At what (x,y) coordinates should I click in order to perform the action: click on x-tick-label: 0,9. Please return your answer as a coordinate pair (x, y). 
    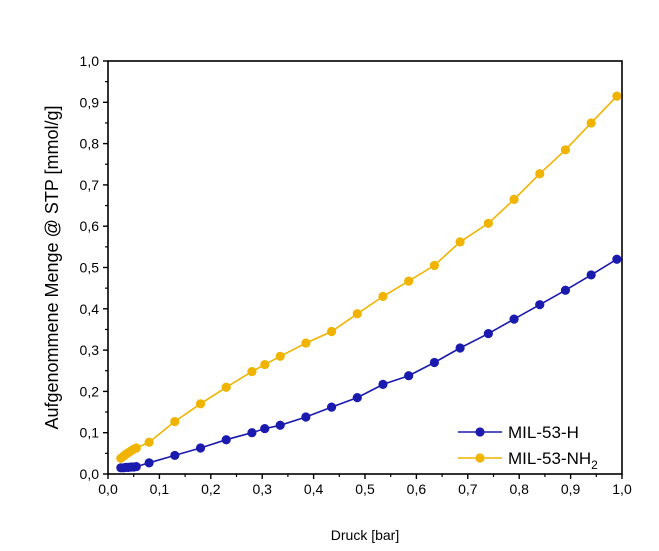
    Looking at the image, I should click on (571, 489).